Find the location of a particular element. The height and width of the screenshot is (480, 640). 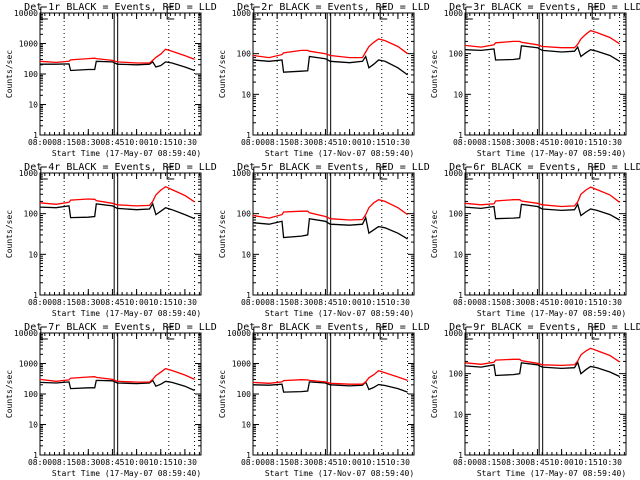

chart-title: Det 1r BLACK = Events, RED = LLD is located at coordinates (120, 7).